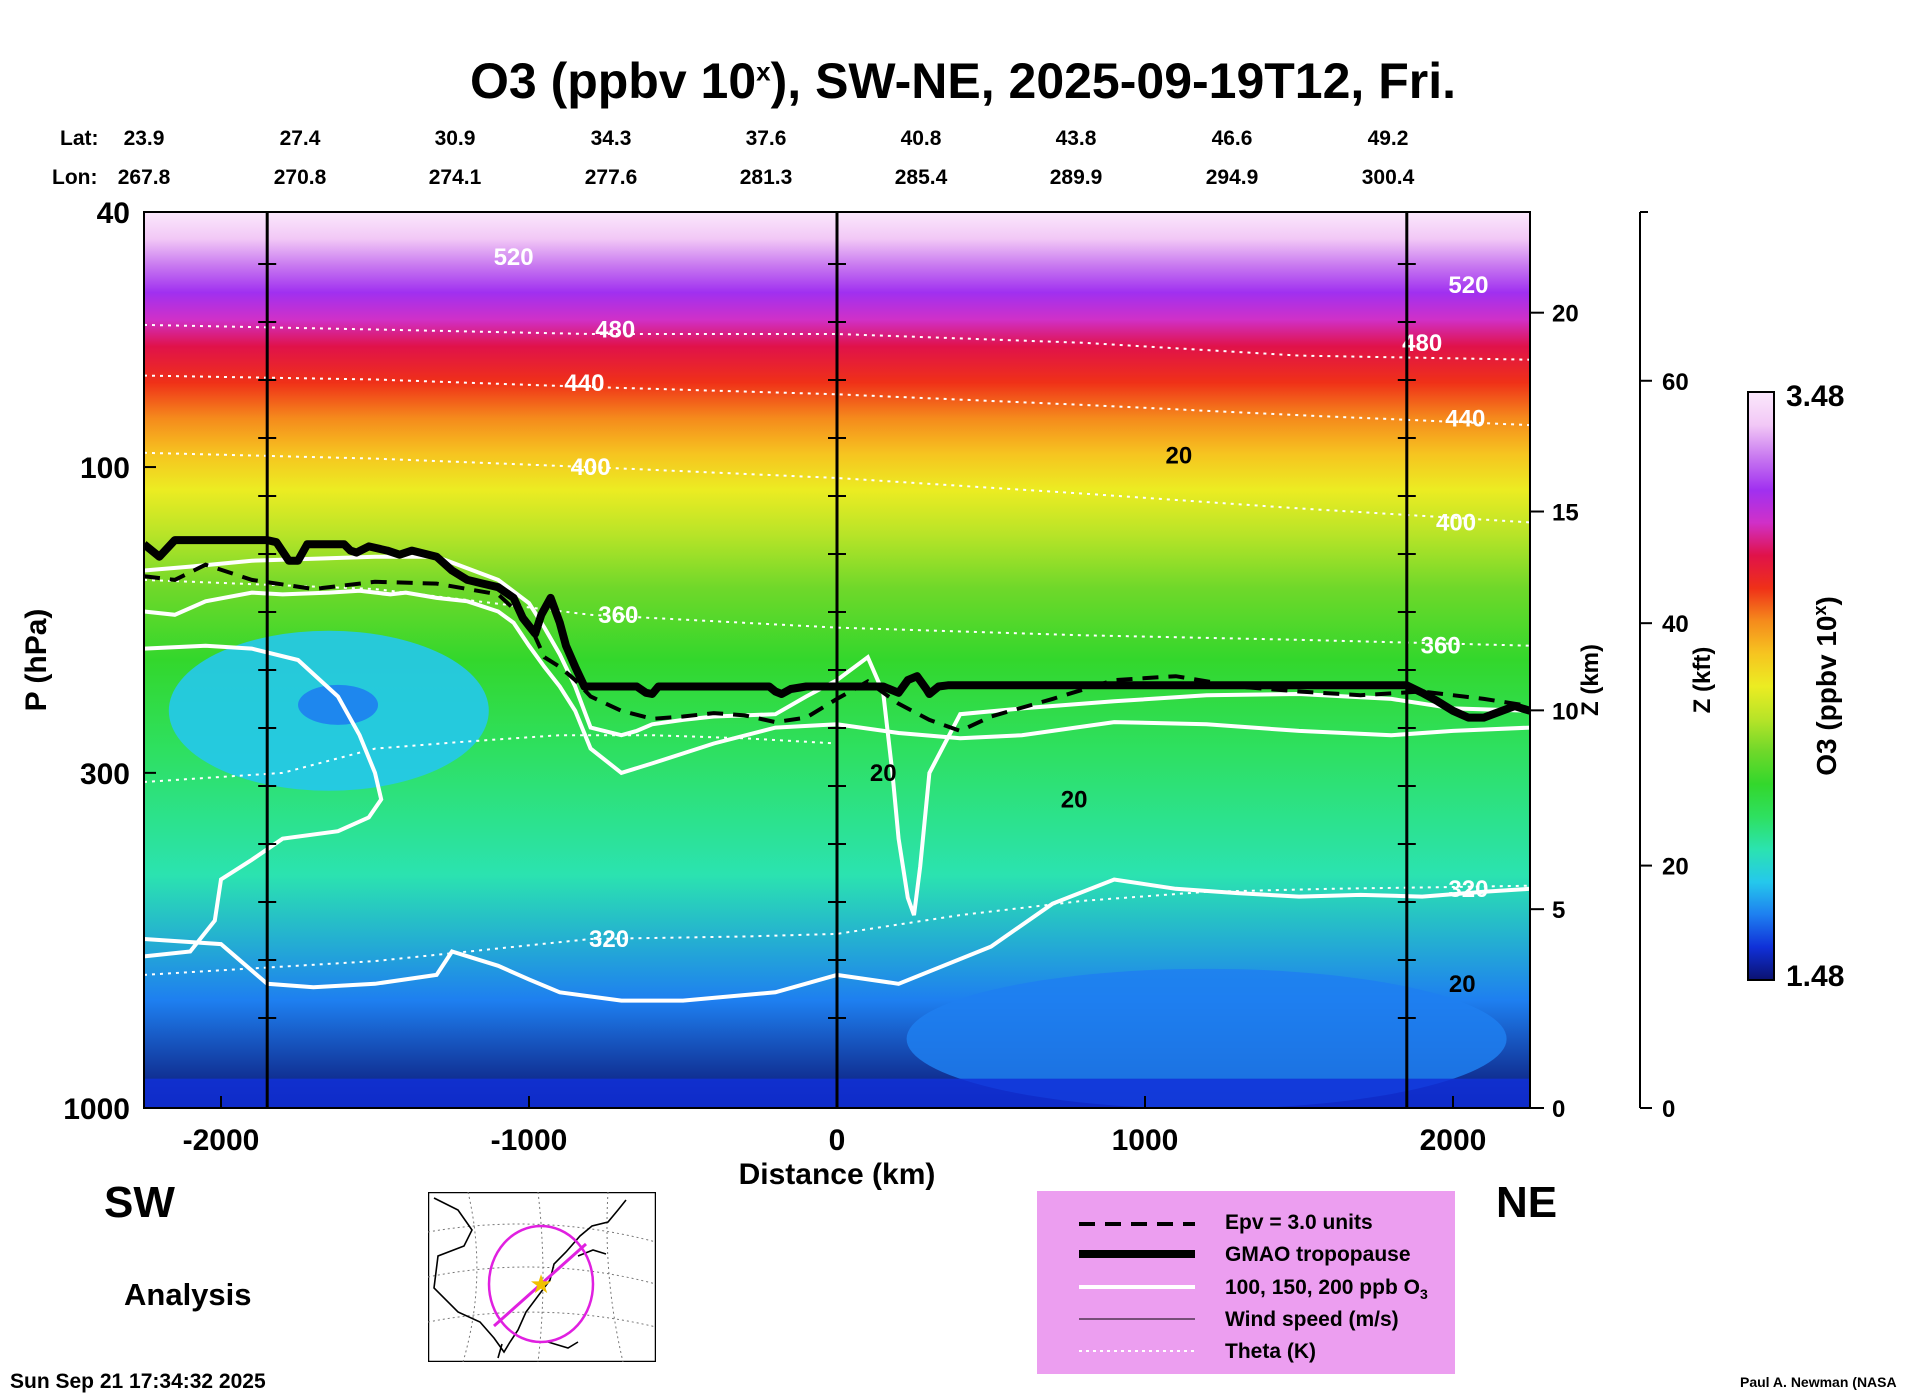 The height and width of the screenshot is (1394, 1926). Describe the element at coordinates (611, 138) in the screenshot. I see `lat-value-3: 34.3` at that location.